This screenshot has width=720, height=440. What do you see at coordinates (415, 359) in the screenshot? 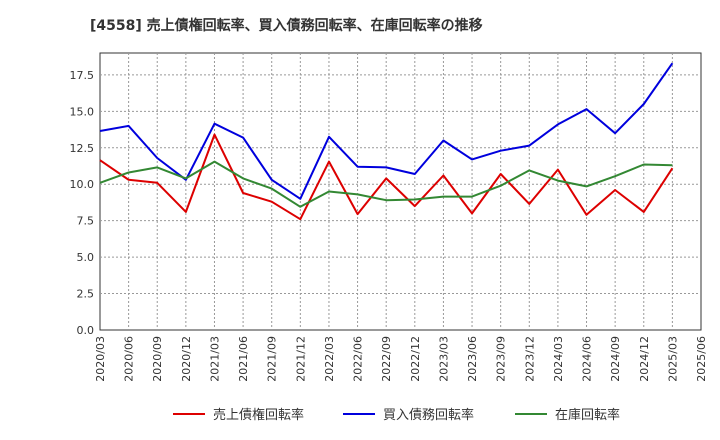
I see `x-tick-label: 2022/12` at bounding box center [415, 359].